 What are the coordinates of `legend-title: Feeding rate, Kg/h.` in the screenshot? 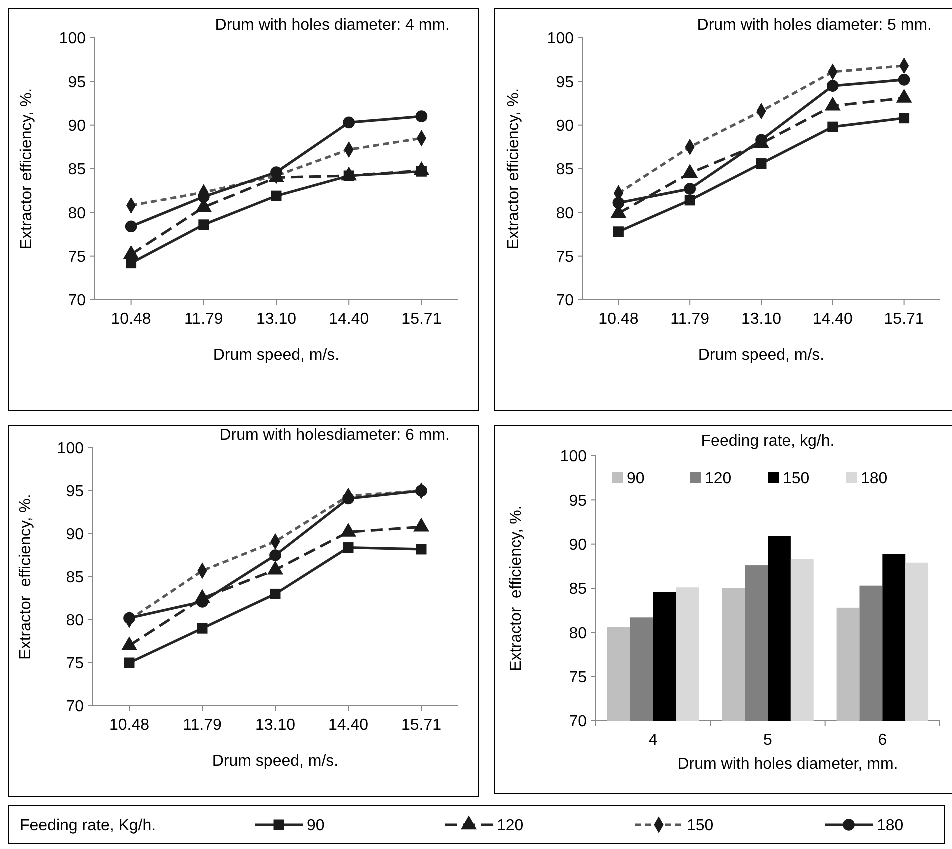 It's located at (88, 826).